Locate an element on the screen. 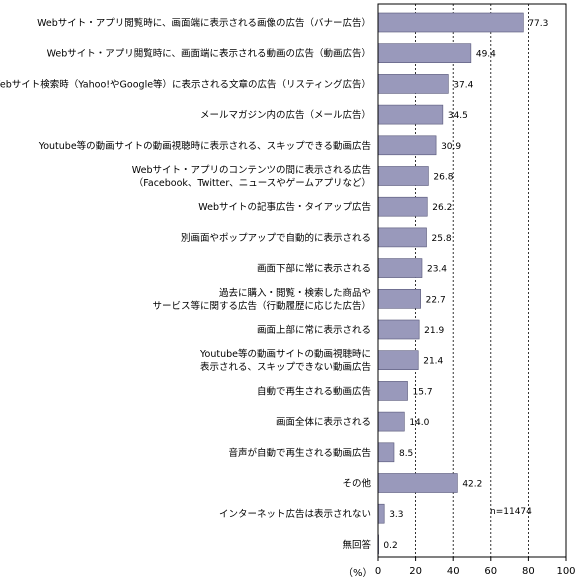  category-label: 画面全体に表示される is located at coordinates (323, 422).